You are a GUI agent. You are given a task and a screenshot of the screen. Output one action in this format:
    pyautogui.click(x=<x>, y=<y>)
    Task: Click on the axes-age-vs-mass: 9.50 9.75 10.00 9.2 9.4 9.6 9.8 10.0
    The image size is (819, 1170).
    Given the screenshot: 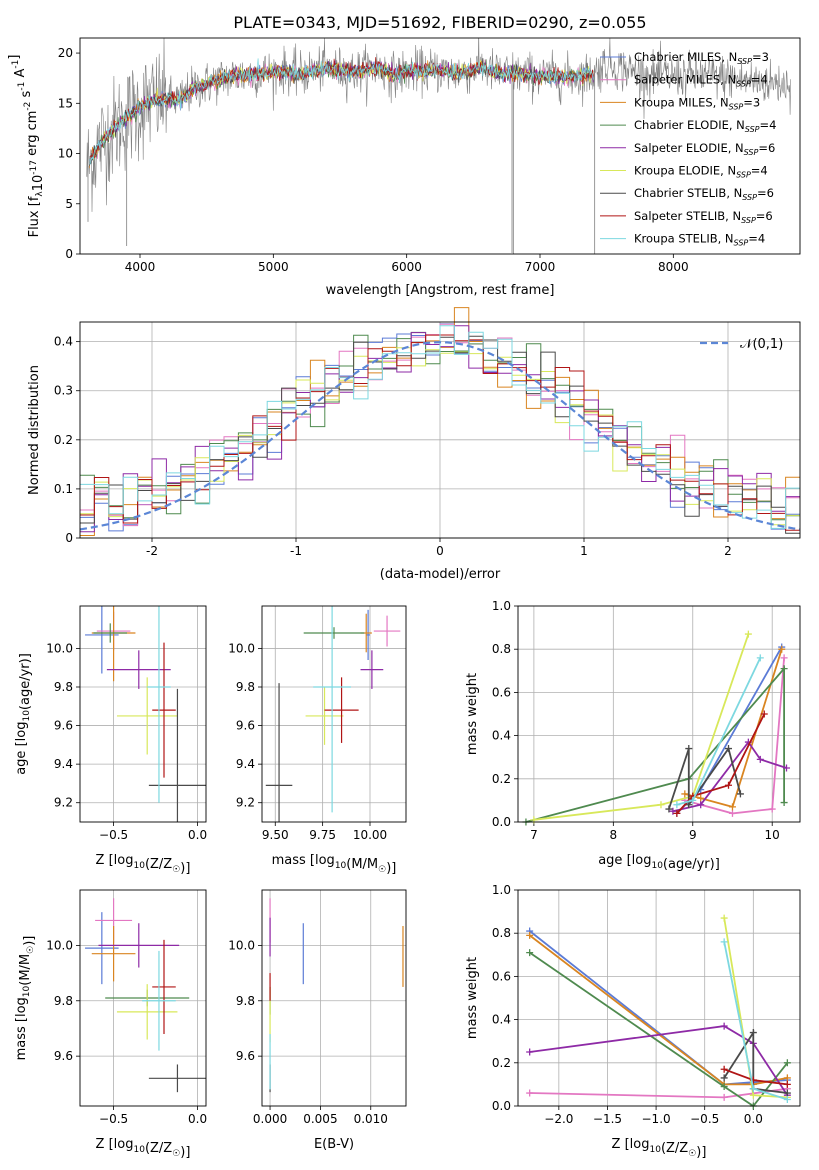 What is the action you would take?
    pyautogui.click(x=317, y=724)
    